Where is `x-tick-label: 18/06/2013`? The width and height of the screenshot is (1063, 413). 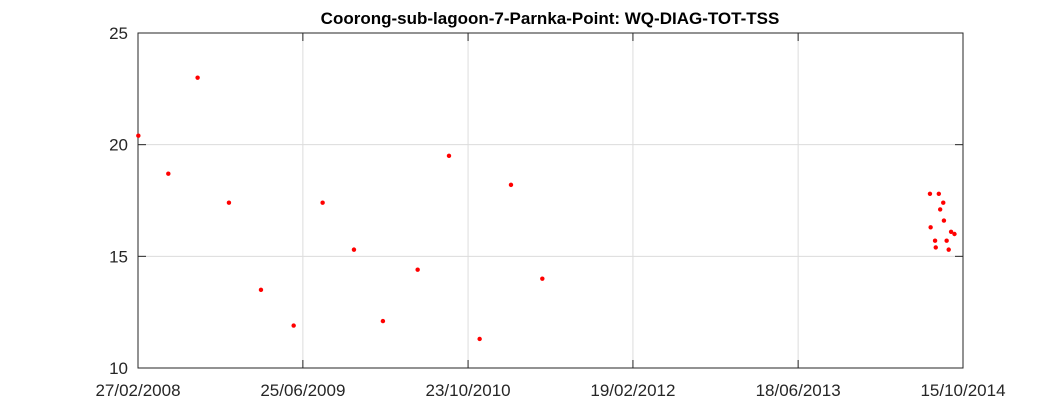
x-tick-label: 18/06/2013 is located at coordinates (798, 390).